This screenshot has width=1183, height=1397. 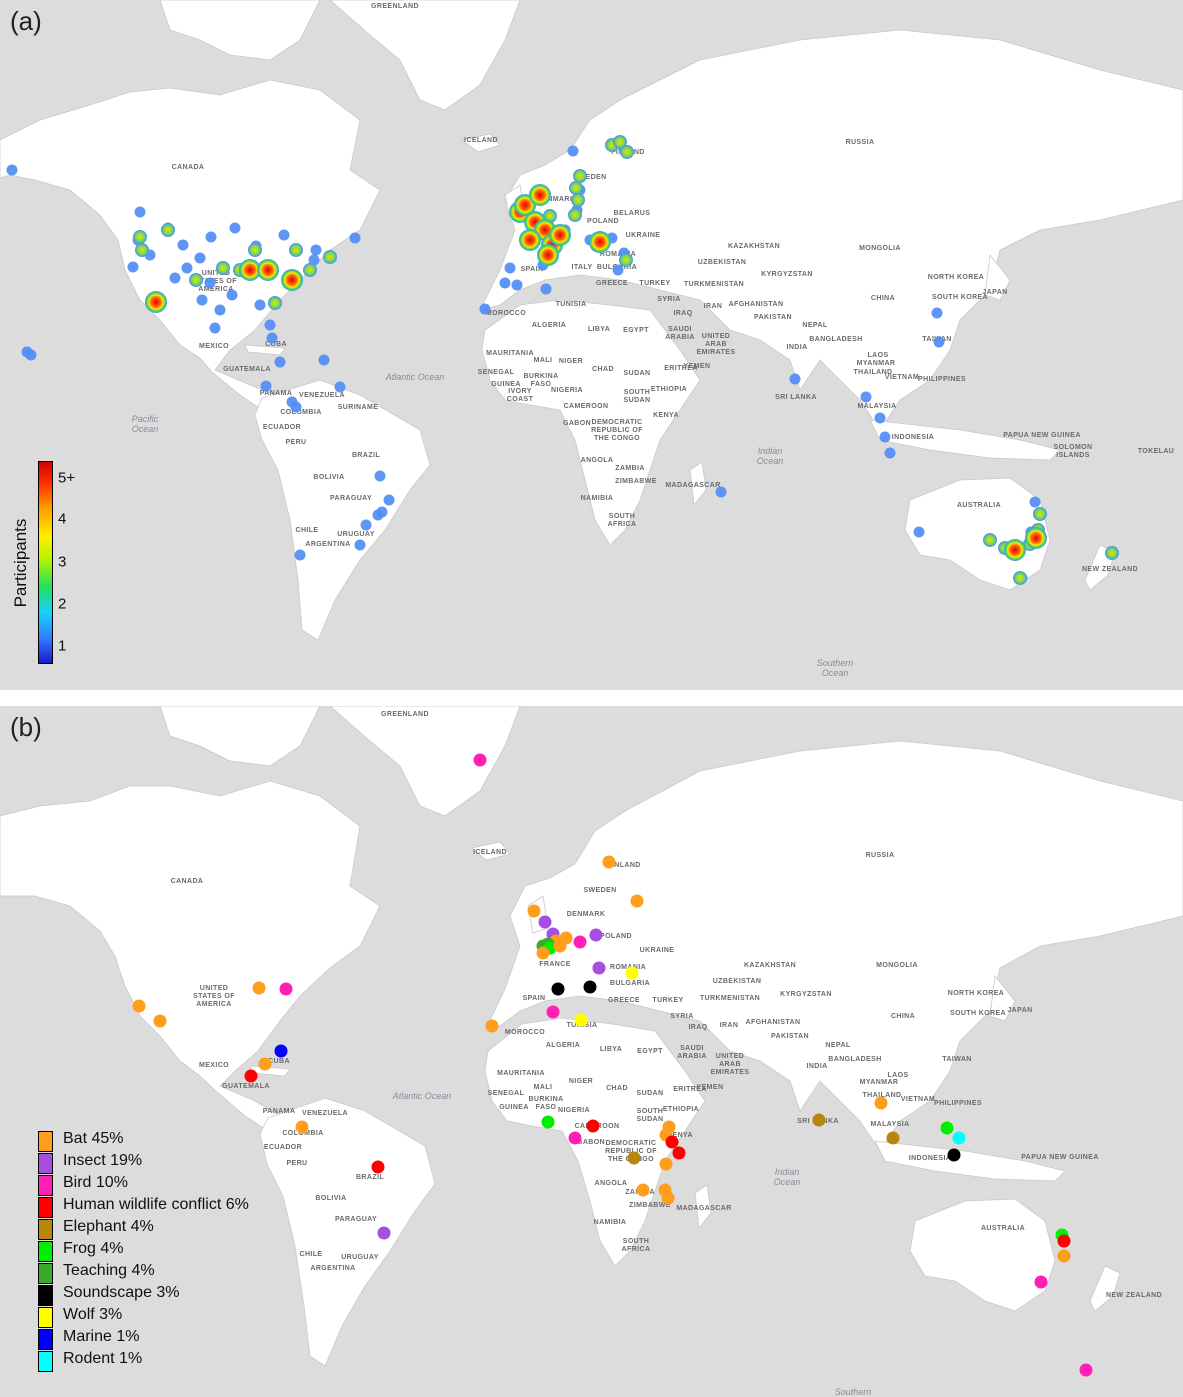 I want to click on map-label: SRI LANKA, so click(x=796, y=397).